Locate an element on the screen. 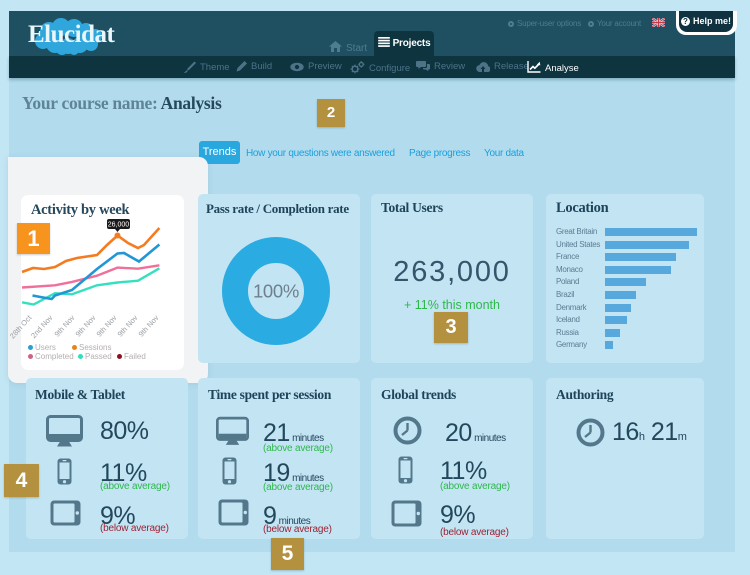 Image resolution: width=750 pixels, height=575 pixels. svg-text: Elucidat is located at coordinates (71, 34).